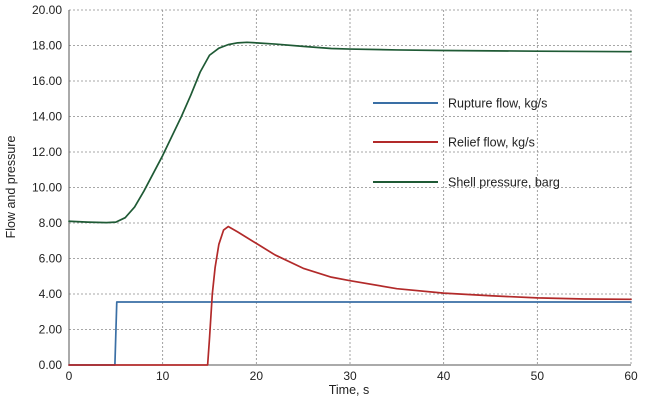 Image resolution: width=657 pixels, height=407 pixels. What do you see at coordinates (491, 143) in the screenshot?
I see `legend-label: Relief flow, kg/s` at bounding box center [491, 143].